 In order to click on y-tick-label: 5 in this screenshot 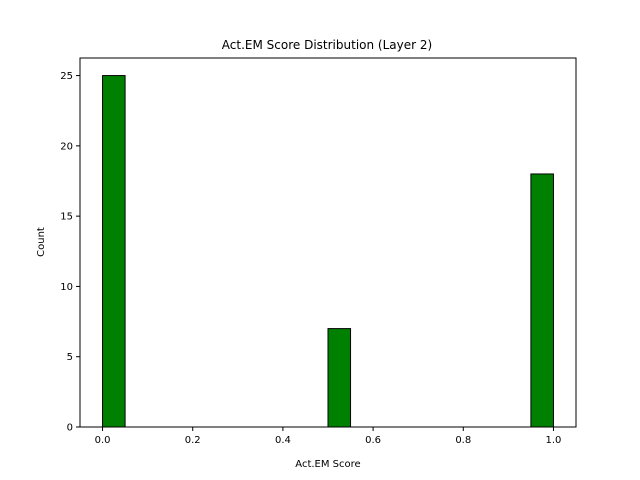, I will do `click(70, 357)`.